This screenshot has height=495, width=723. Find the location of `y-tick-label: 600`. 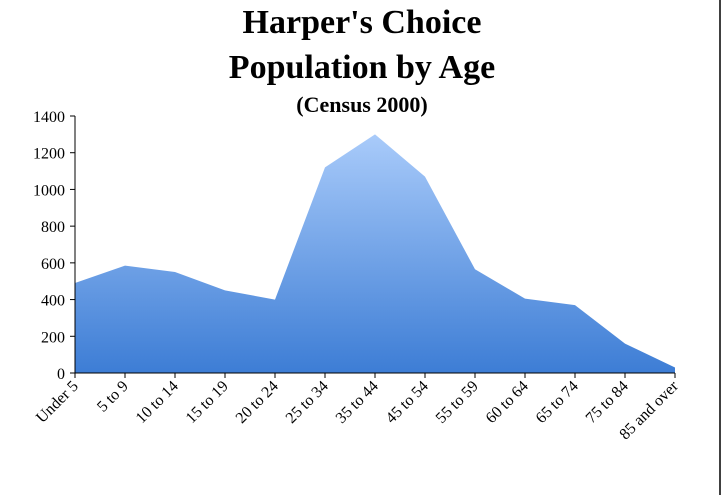

y-tick-label: 600 is located at coordinates (53, 264).